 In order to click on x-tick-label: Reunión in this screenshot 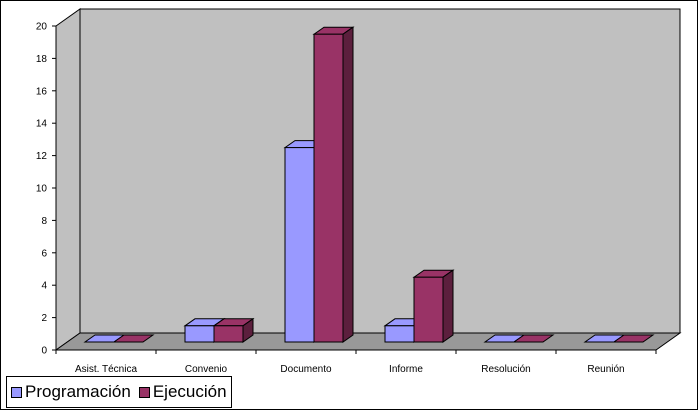, I will do `click(605, 369)`.